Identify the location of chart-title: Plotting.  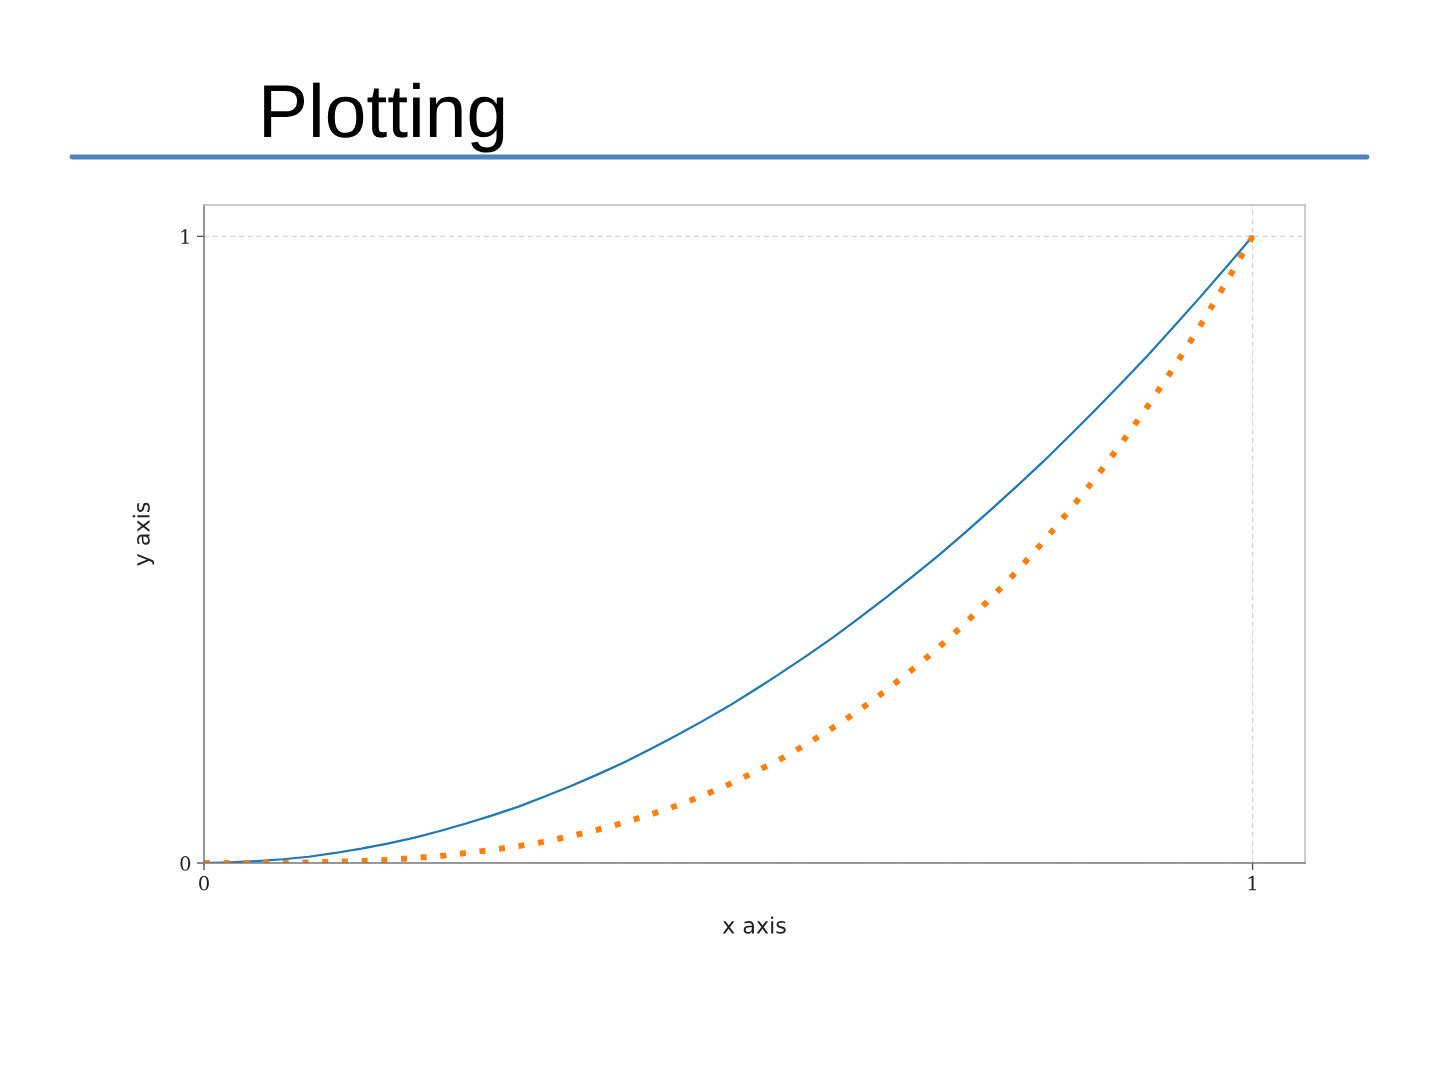
(384, 117).